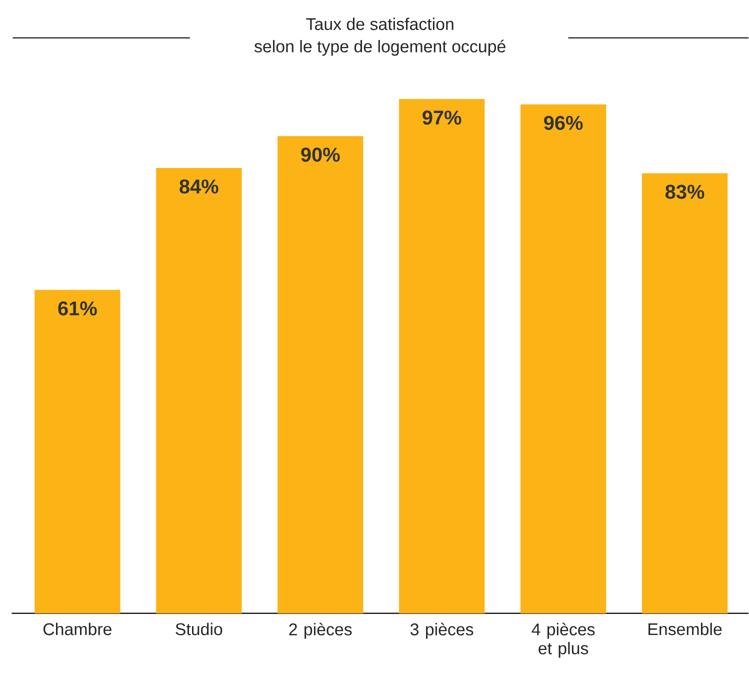 The height and width of the screenshot is (682, 749). What do you see at coordinates (380, 48) in the screenshot?
I see `chart-subtitle: selon le type de logement occupé` at bounding box center [380, 48].